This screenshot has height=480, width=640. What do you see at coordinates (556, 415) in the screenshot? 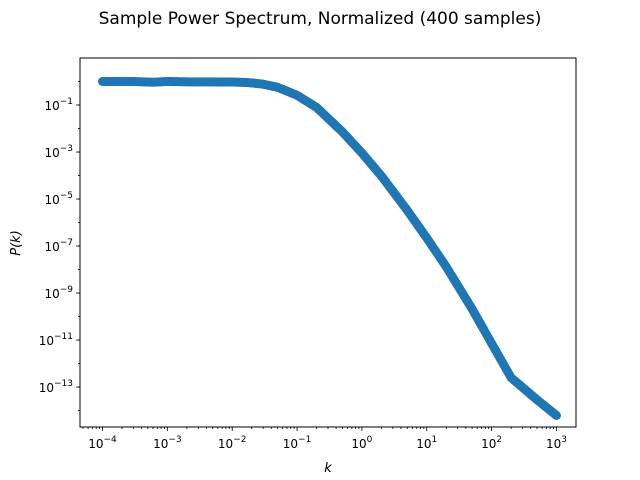
I see `data-point` at bounding box center [556, 415].